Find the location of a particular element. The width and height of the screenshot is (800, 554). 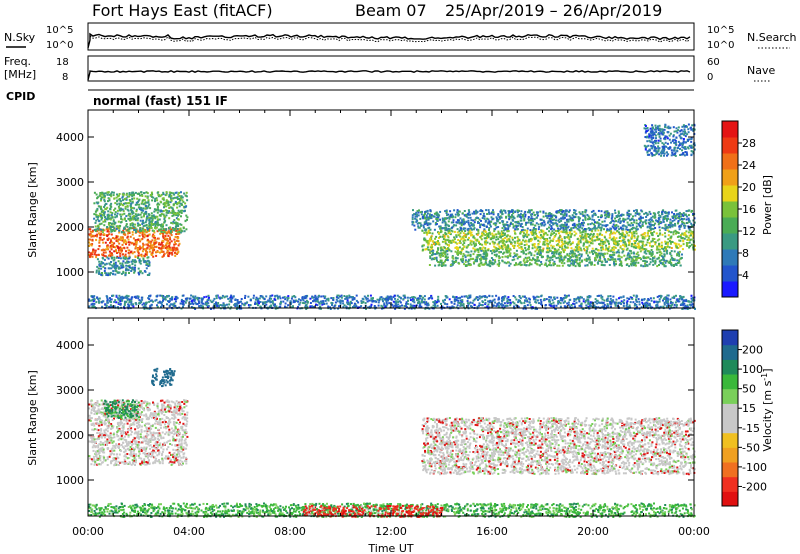

colorbar-tick-2: 12 is located at coordinates (749, 231).